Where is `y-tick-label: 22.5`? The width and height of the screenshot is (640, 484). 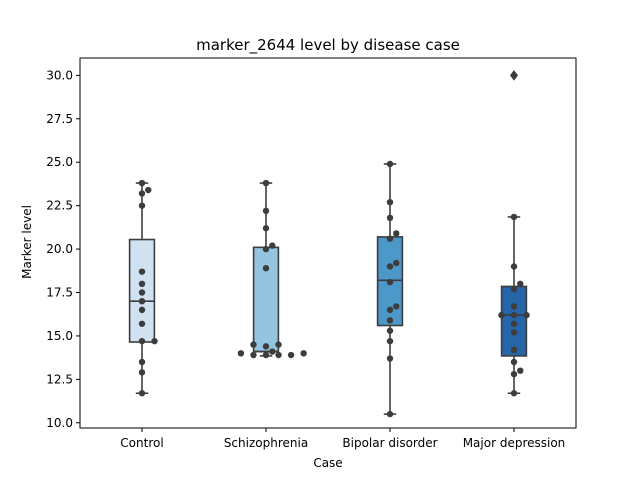
y-tick-label: 22.5 is located at coordinates (59, 206).